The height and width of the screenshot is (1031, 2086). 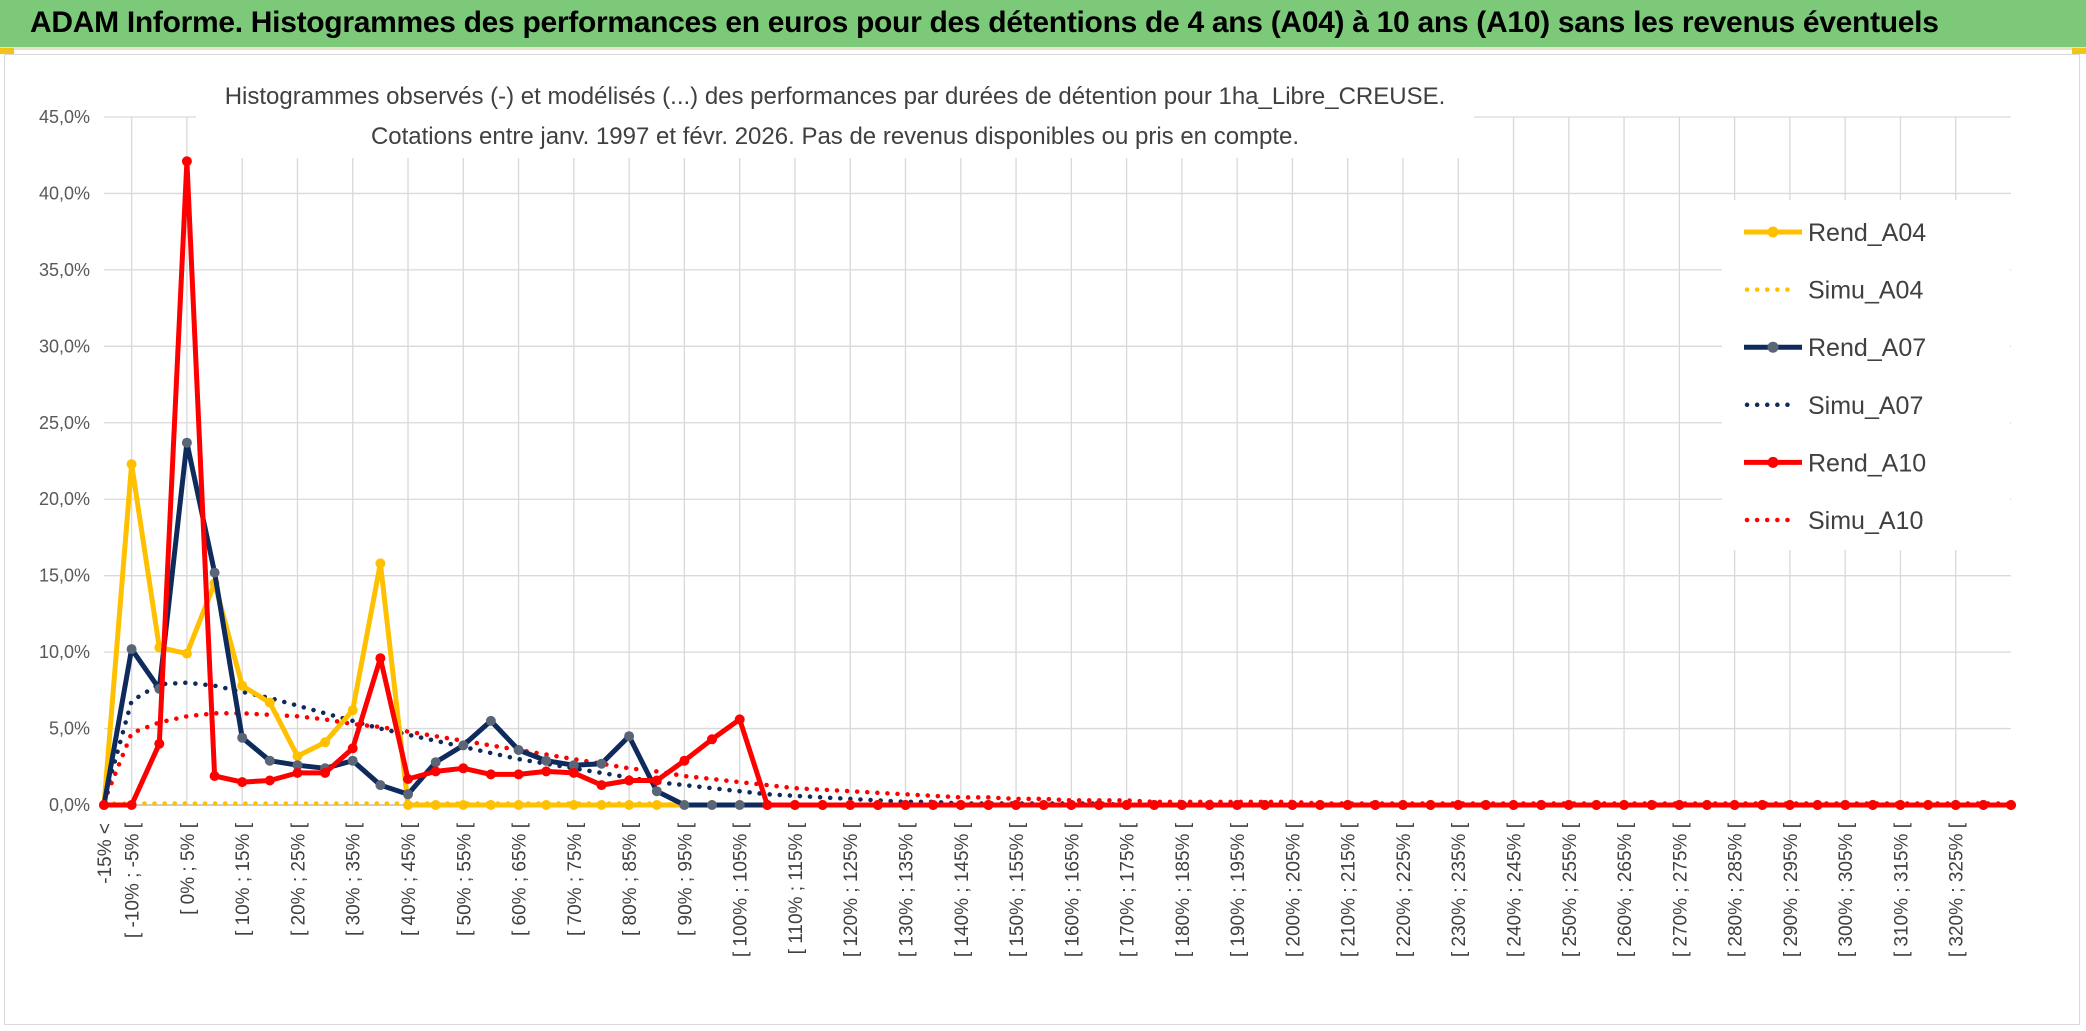 What do you see at coordinates (69, 729) in the screenshot?
I see `y-tick-label: 5,0%` at bounding box center [69, 729].